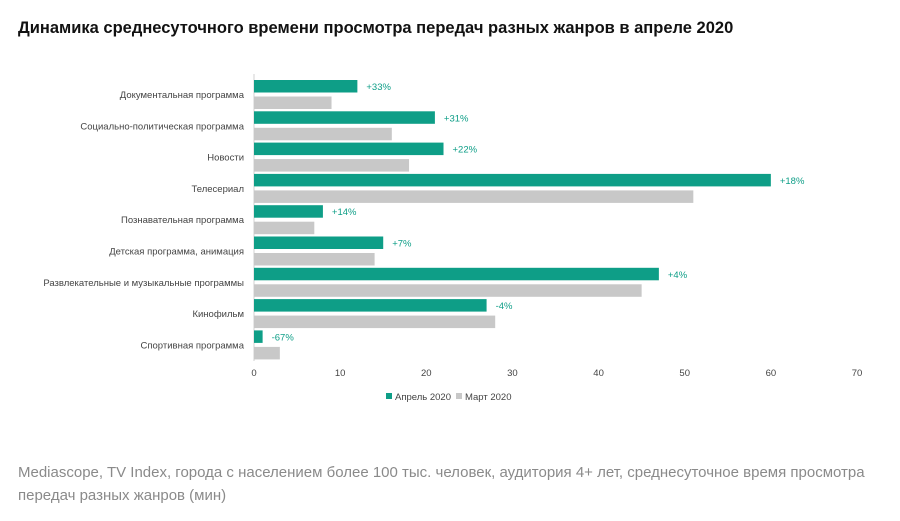 The width and height of the screenshot is (900, 521). I want to click on category-label: Детская программа, анимация, so click(176, 252).